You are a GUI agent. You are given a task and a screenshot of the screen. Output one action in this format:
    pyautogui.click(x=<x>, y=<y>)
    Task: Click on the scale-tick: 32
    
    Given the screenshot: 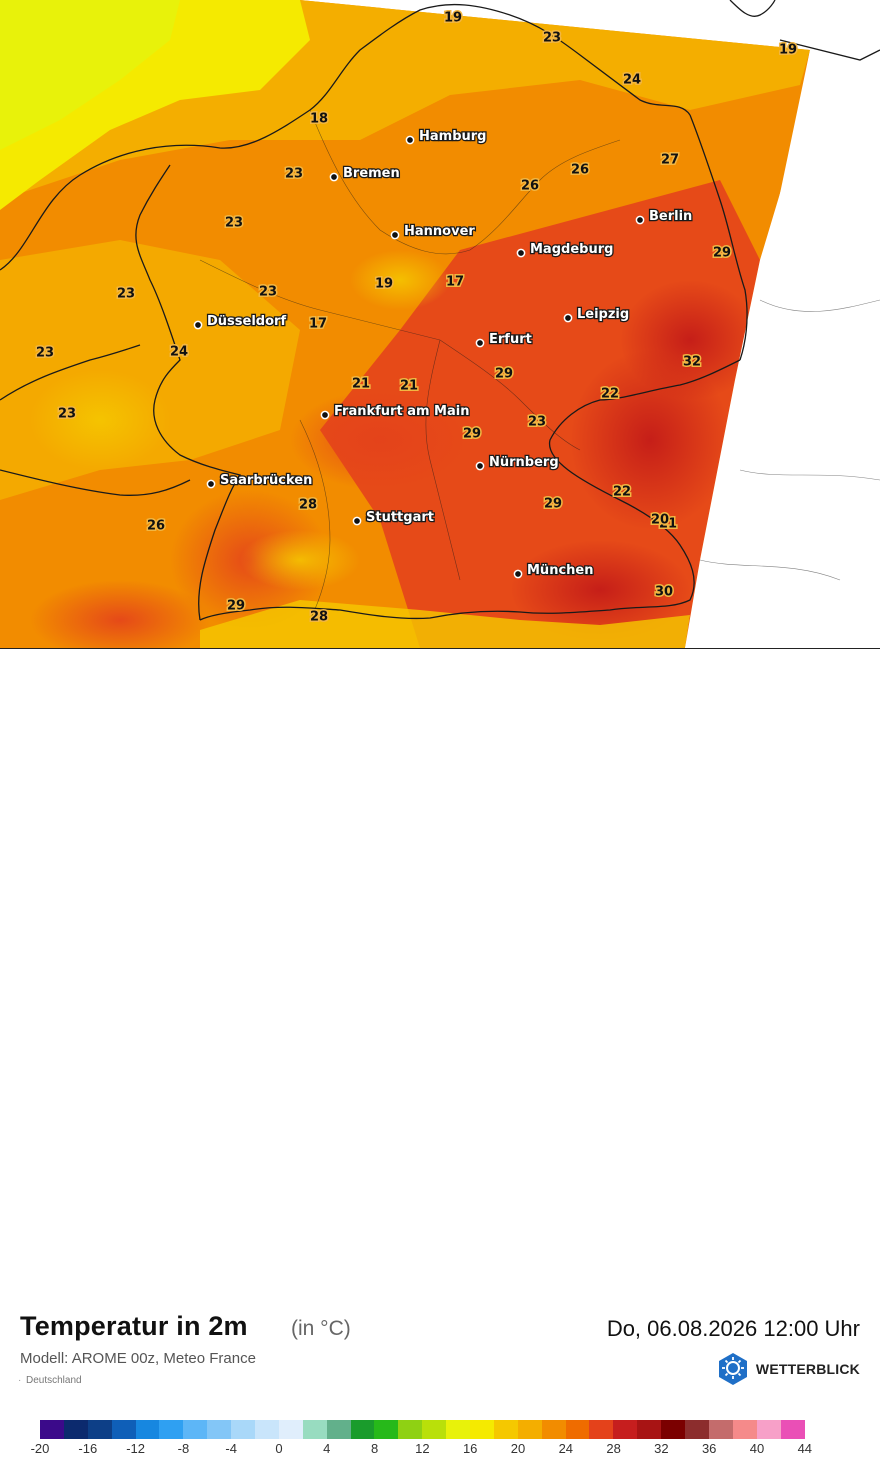 What is the action you would take?
    pyautogui.click(x=661, y=1448)
    